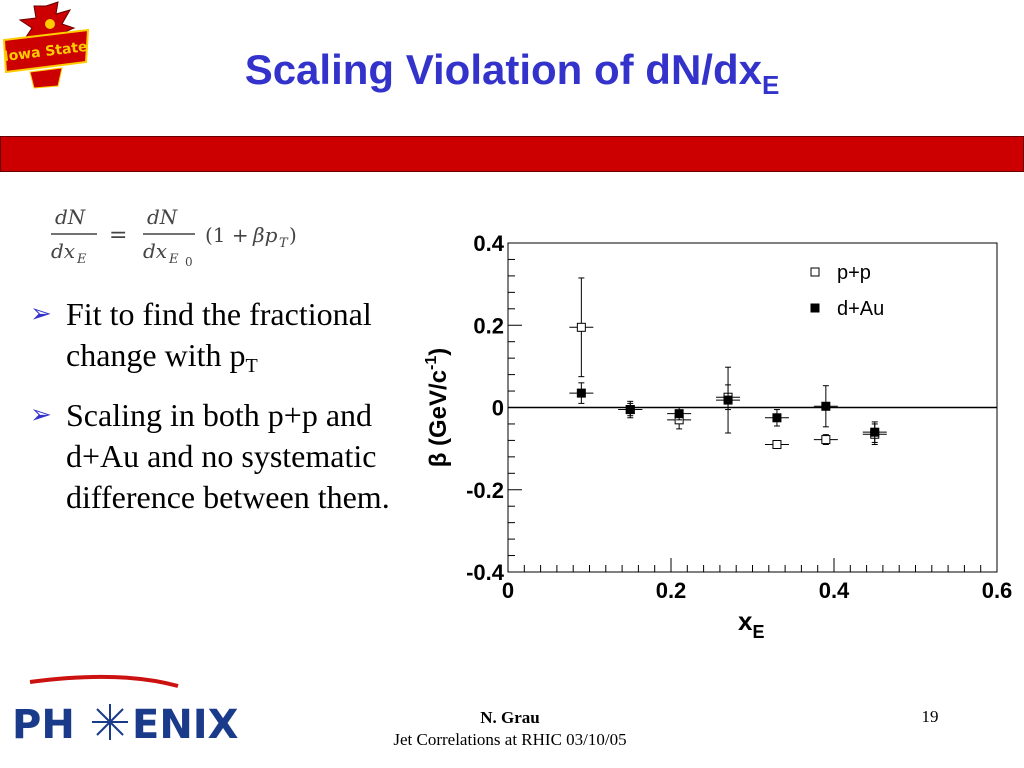 The width and height of the screenshot is (1024, 768). What do you see at coordinates (125, 711) in the screenshot?
I see `phenix-logo: PH ENIX` at bounding box center [125, 711].